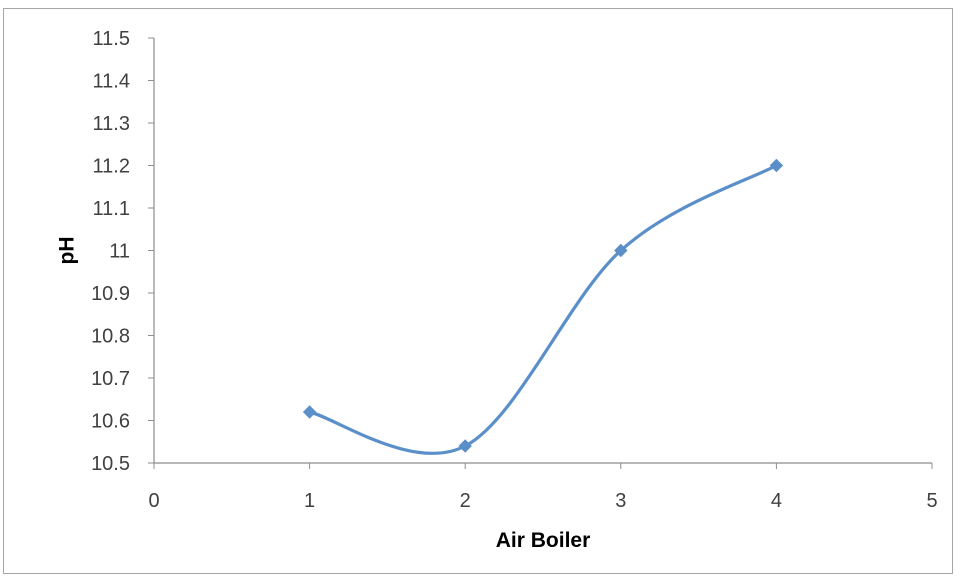  Describe the element at coordinates (620, 501) in the screenshot. I see `x-tick-label: 3` at that location.